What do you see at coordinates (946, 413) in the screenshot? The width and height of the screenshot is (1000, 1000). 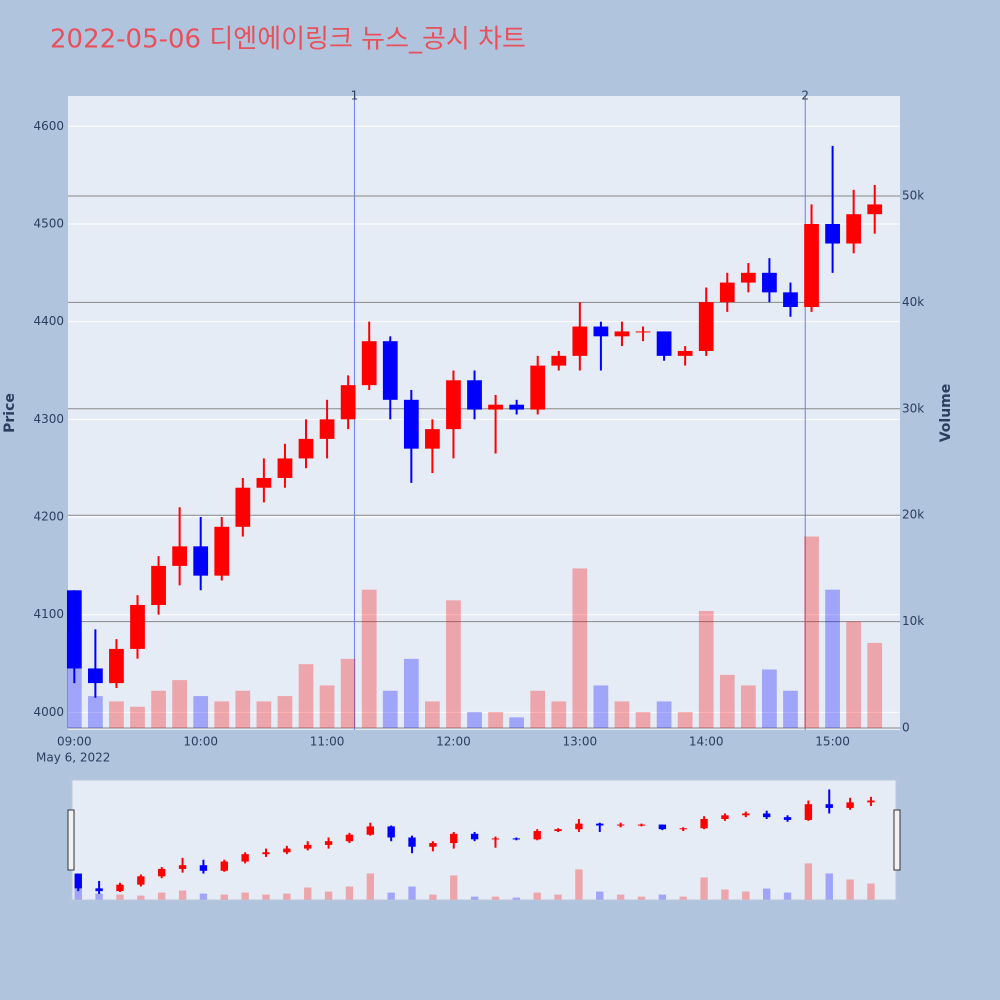 I see `y2-axis-title: Volume` at bounding box center [946, 413].